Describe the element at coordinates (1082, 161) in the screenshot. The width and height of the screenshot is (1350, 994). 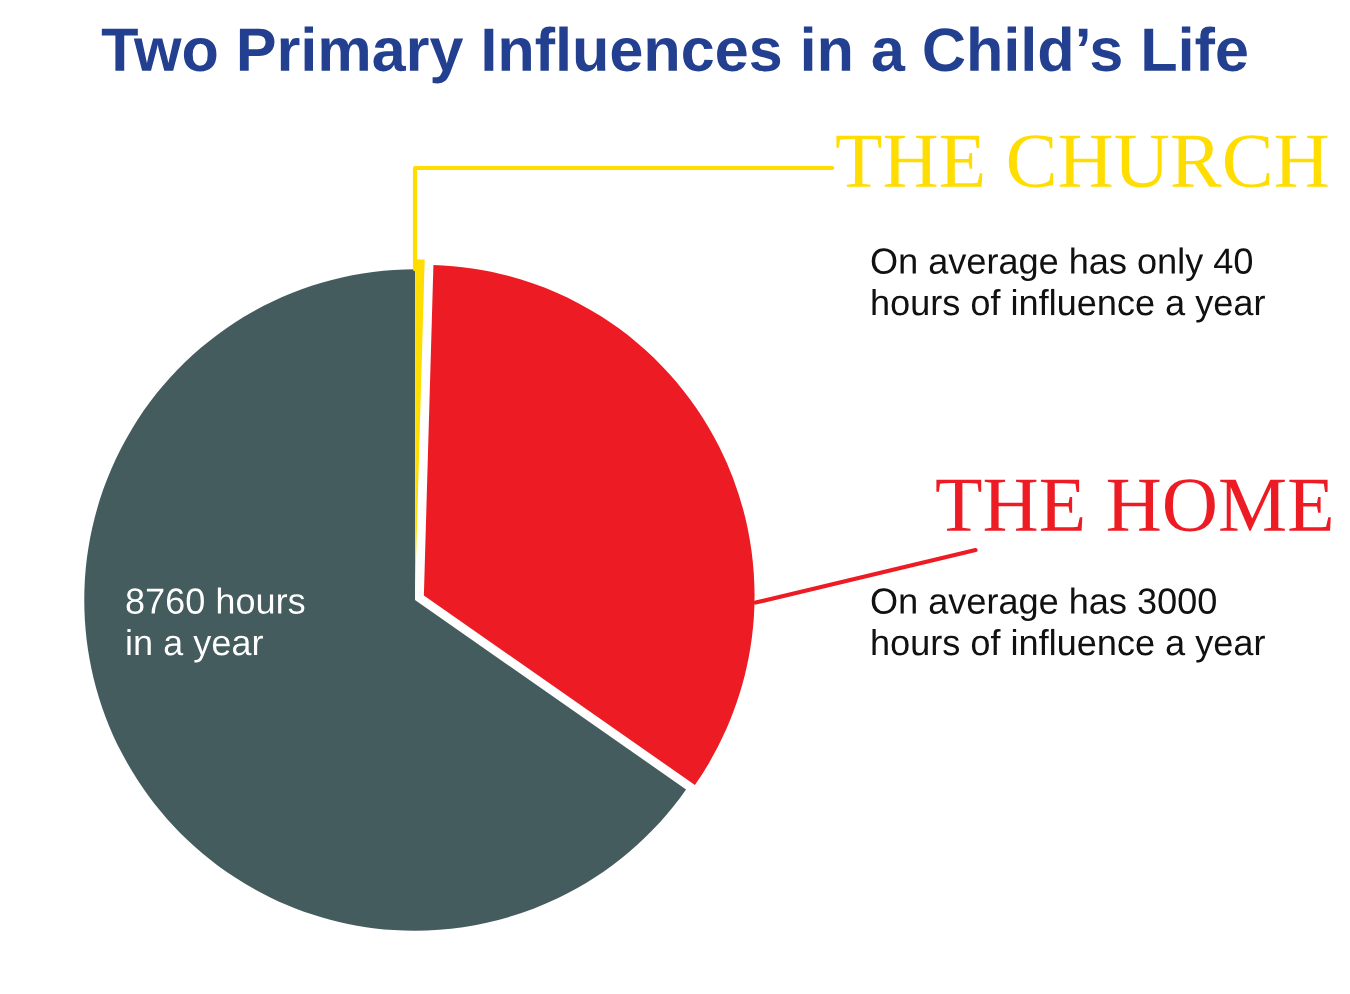
I see `slice-label: THE CHURCH` at that location.